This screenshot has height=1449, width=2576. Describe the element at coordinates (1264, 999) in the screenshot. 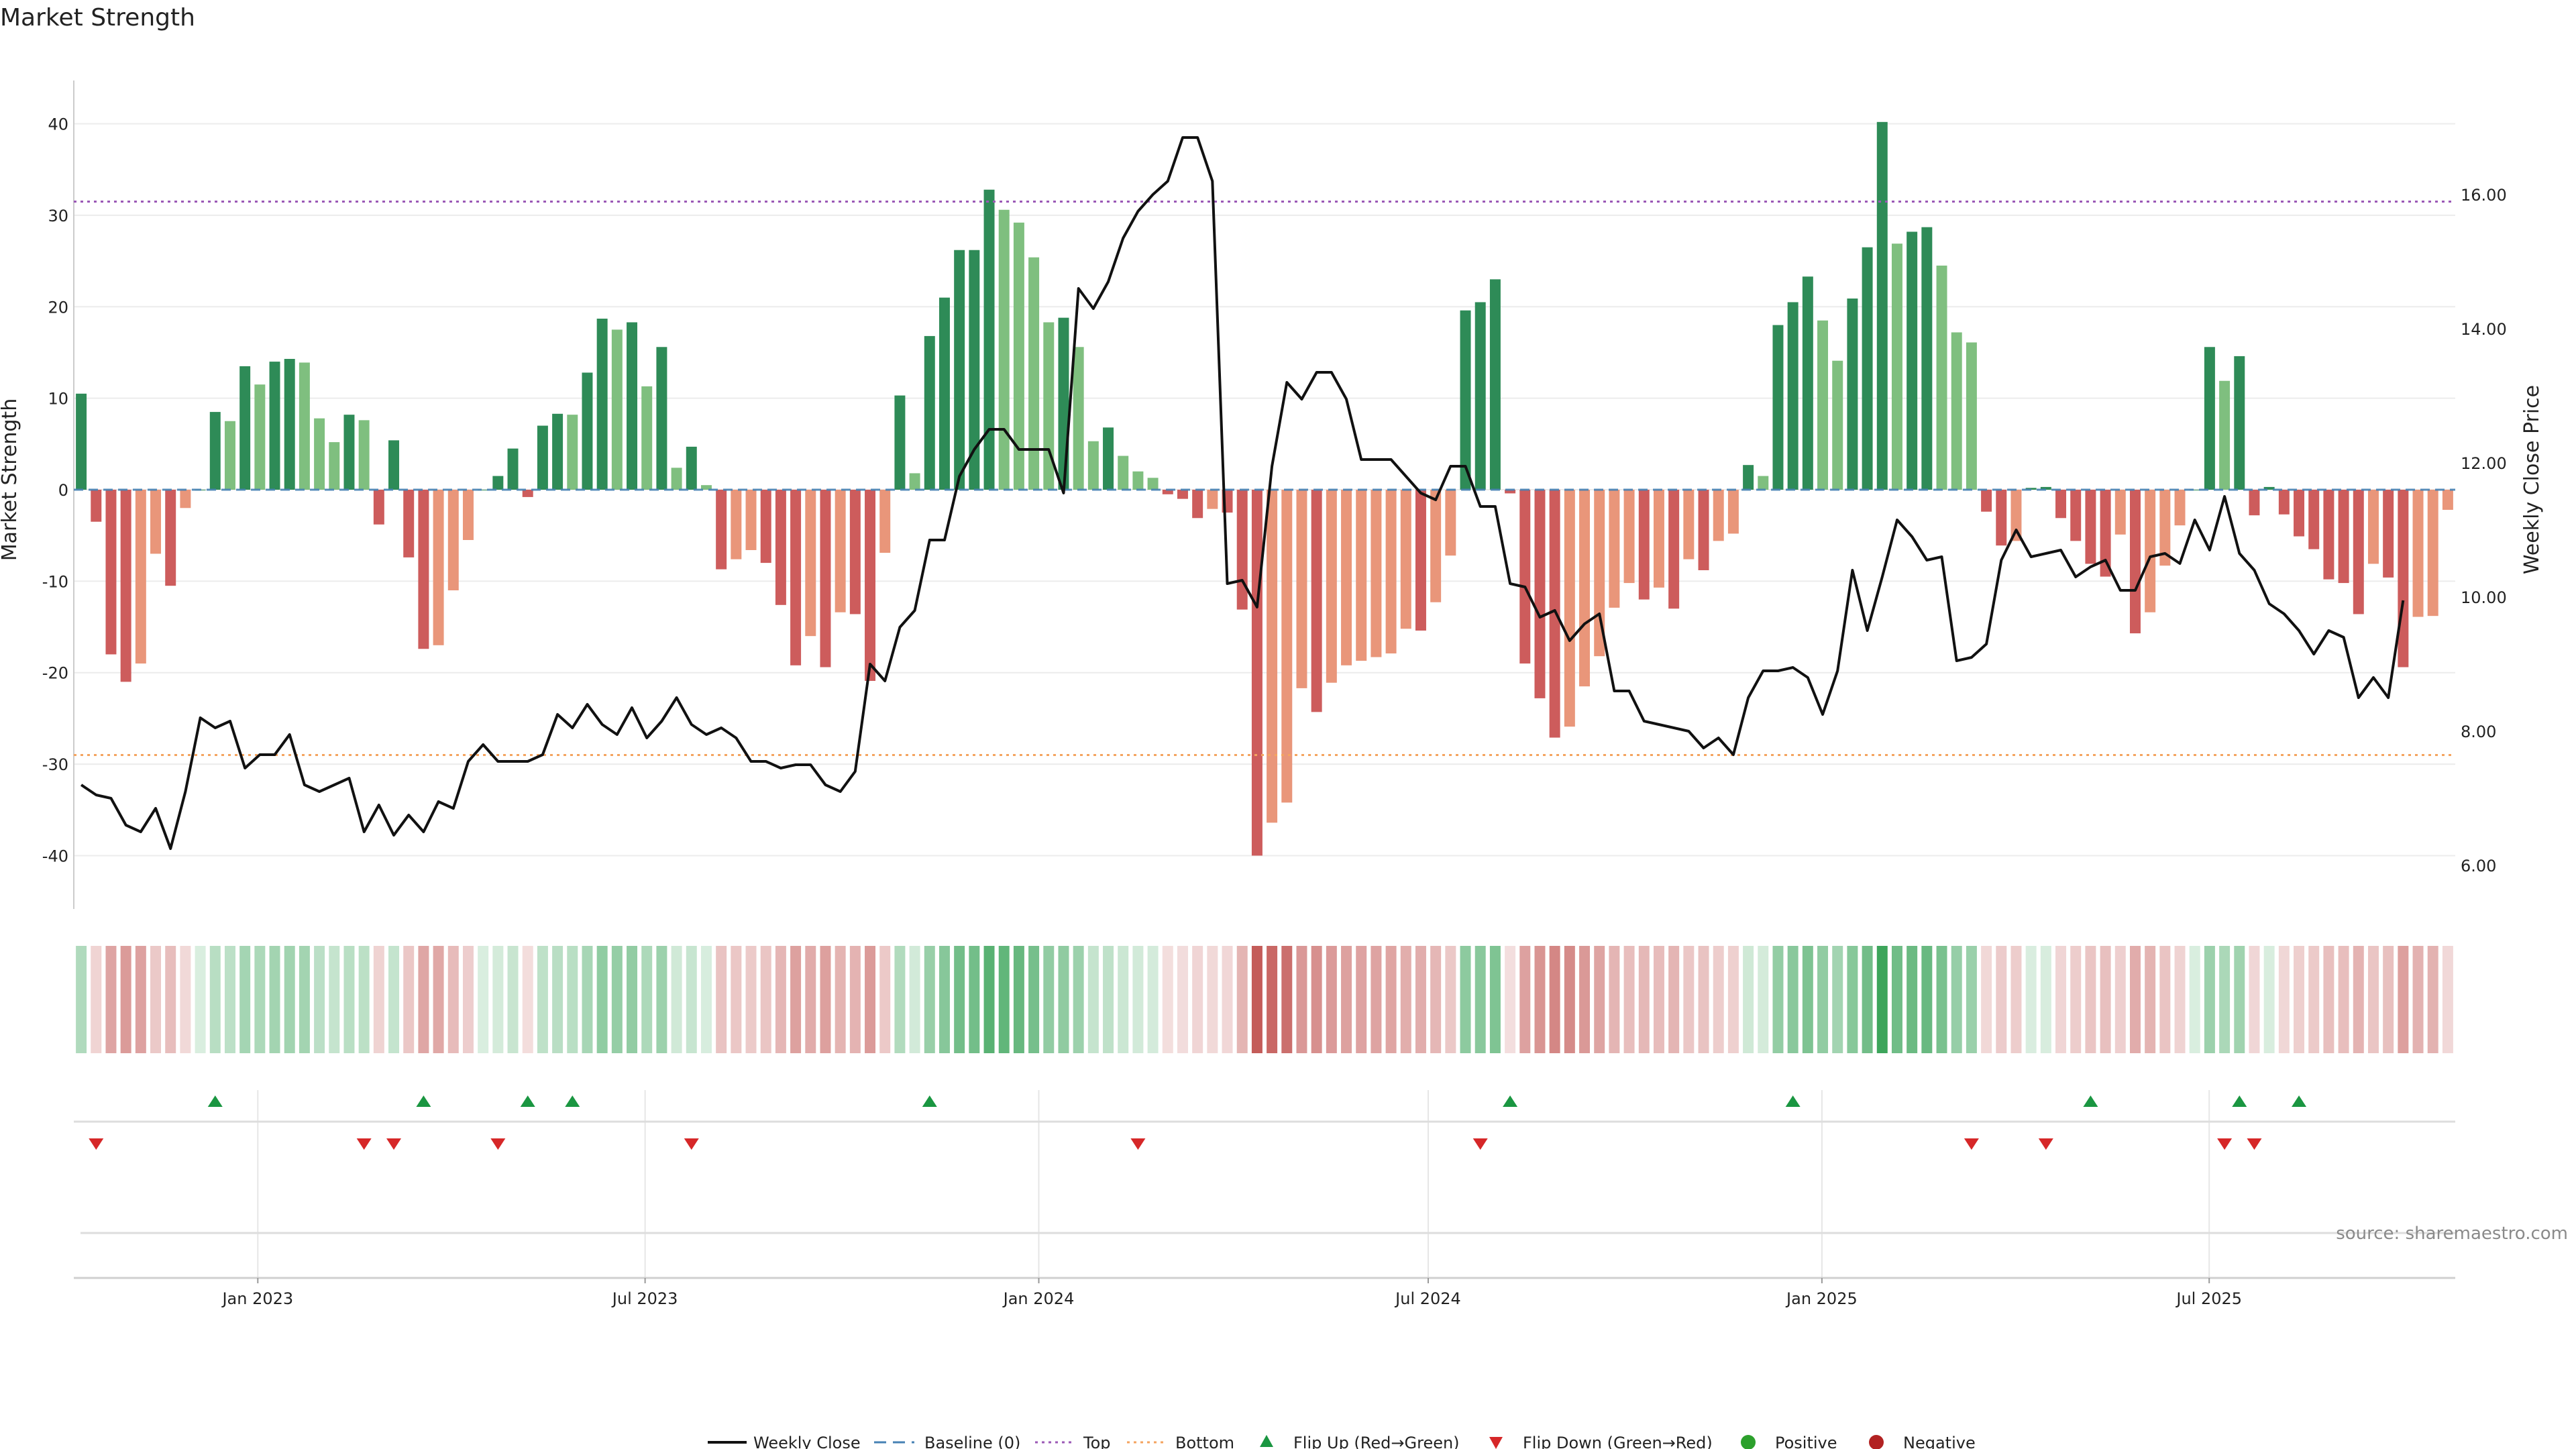

I see `strength-heat-strip` at that location.